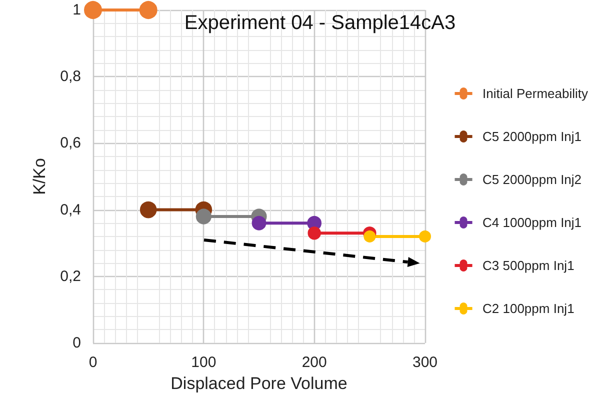 Image resolution: width=599 pixels, height=411 pixels. What do you see at coordinates (70, 209) in the screenshot?
I see `y-tick-label: 0,4` at bounding box center [70, 209].